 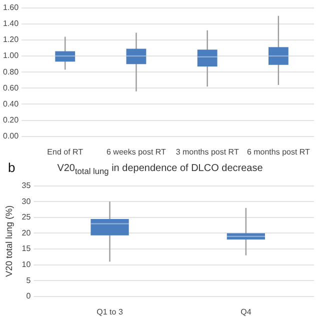 What do you see at coordinates (27, 217) in the screenshot?
I see `y-tick-label: 25` at bounding box center [27, 217].